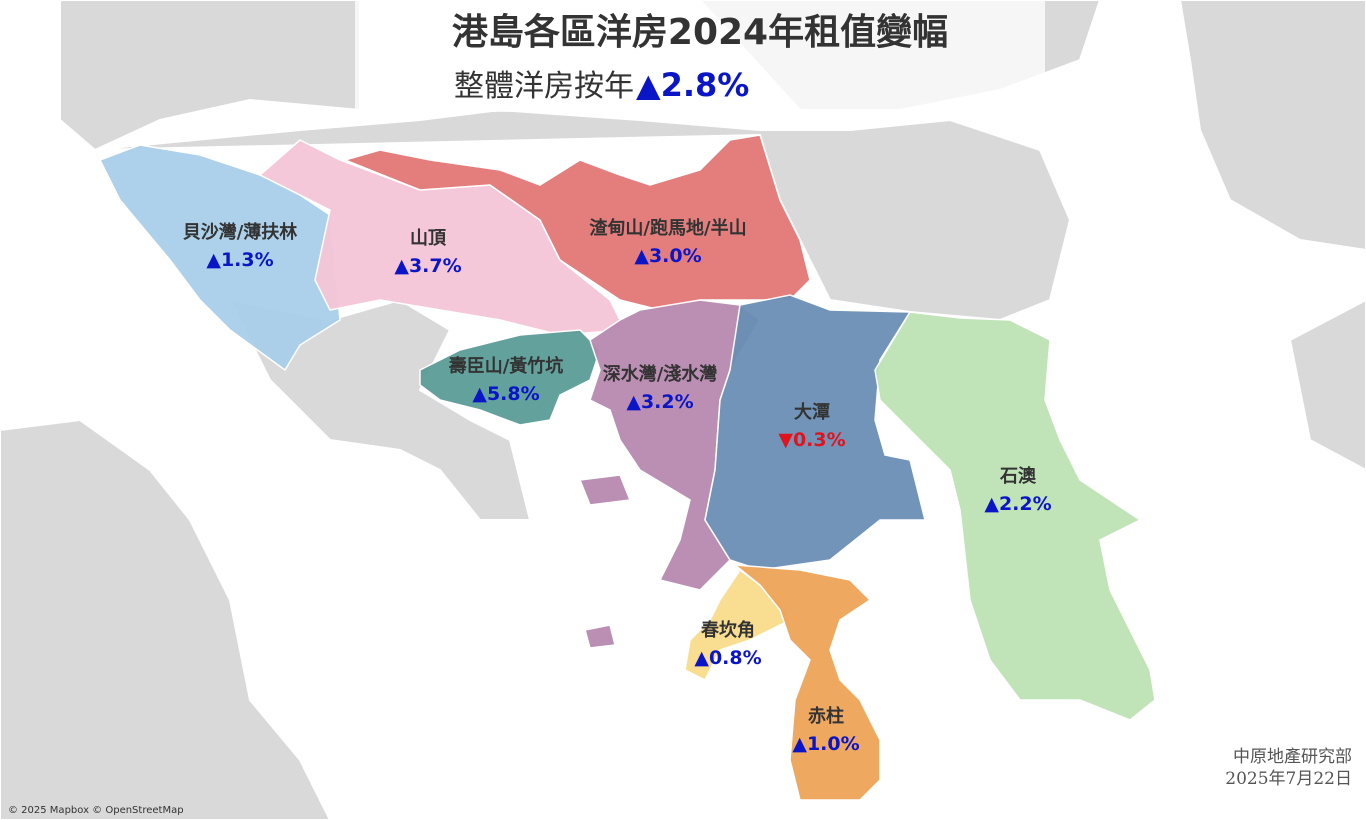  Describe the element at coordinates (700, 32) in the screenshot. I see `title: 港島各區洋房2024年租值變幅` at that location.